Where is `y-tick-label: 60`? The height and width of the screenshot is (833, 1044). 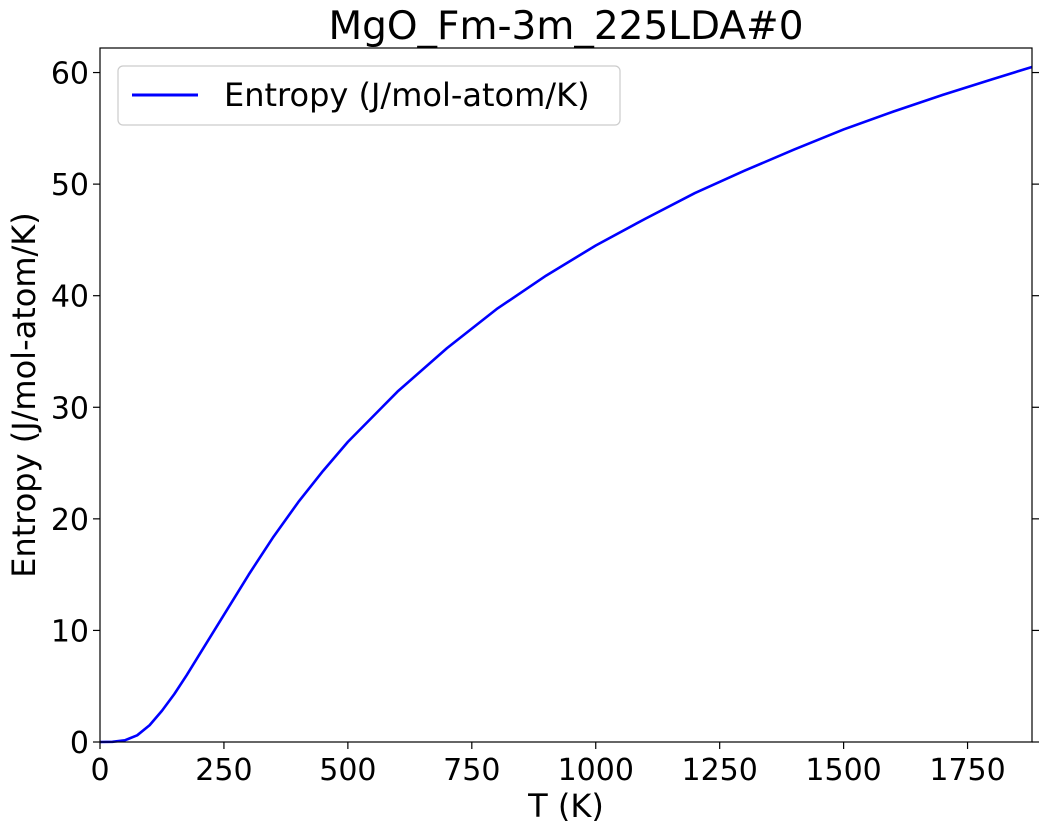
y-tick-label: 60 is located at coordinates (70, 74).